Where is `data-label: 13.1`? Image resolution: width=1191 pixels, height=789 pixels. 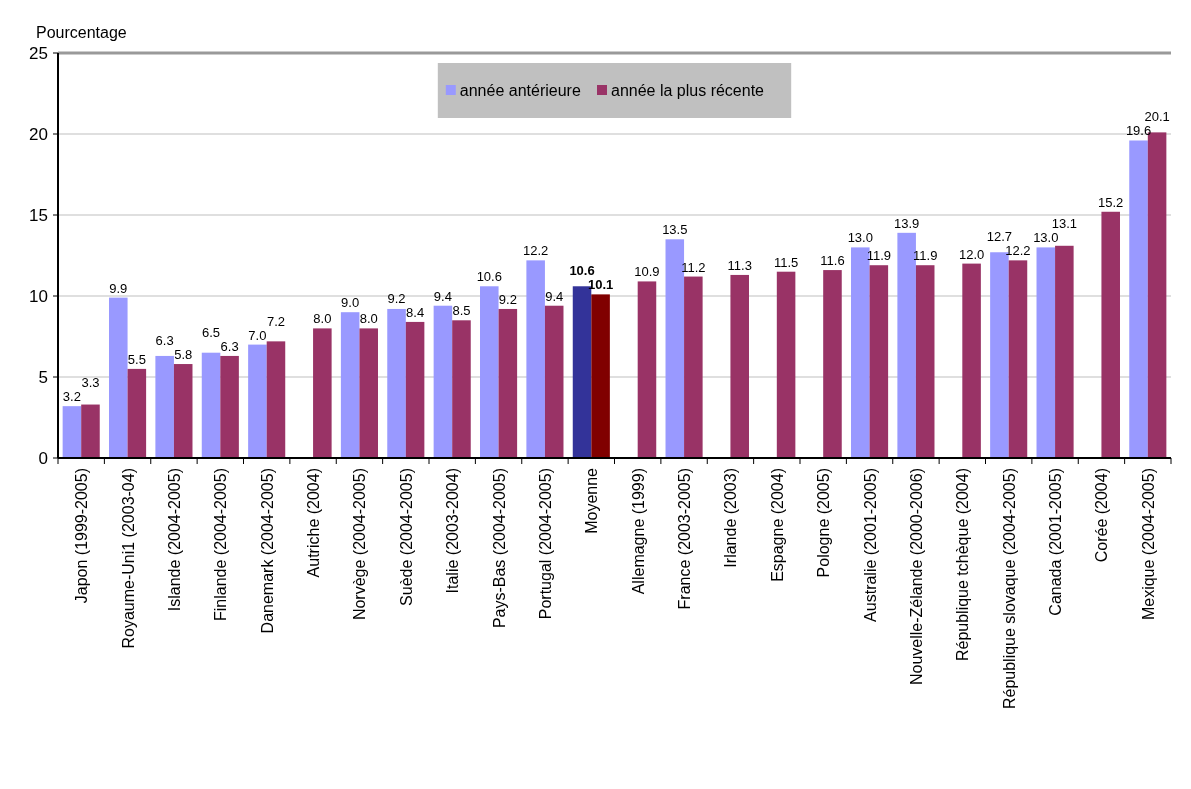
data-label: 13.1 is located at coordinates (1064, 224).